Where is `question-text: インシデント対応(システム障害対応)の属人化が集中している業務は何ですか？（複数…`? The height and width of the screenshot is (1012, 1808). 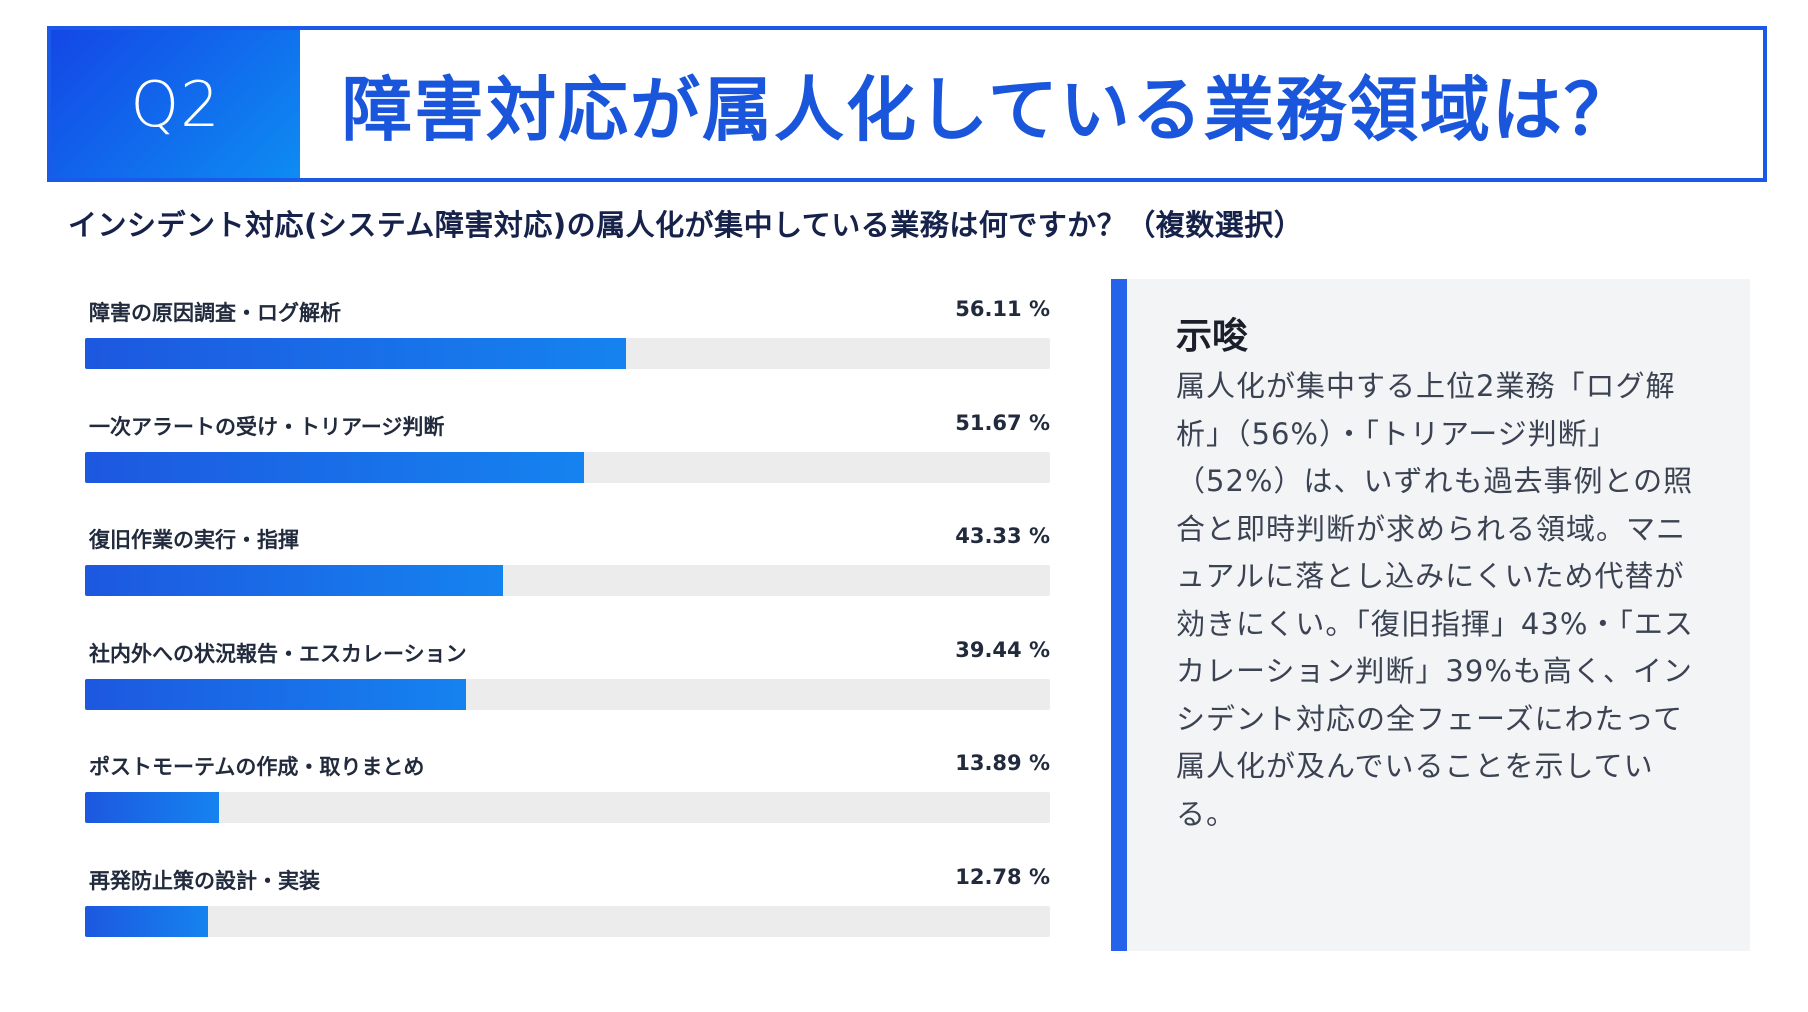
question-text: インシデント対応(システム障害対応)の属人化が集中している業務は何ですか？（複数… is located at coordinates (686, 225).